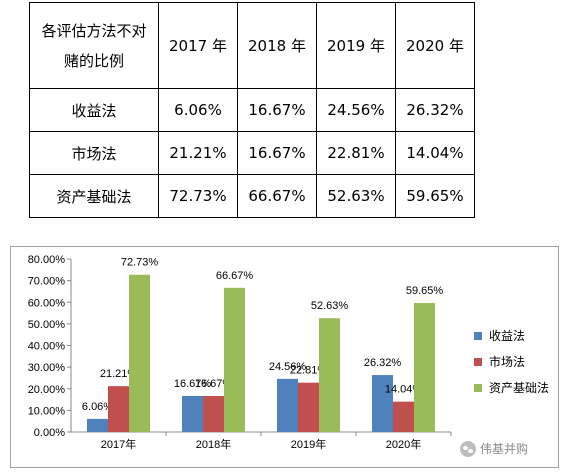 The image size is (567, 473). I want to click on table-cell: 6.06%, so click(198, 110).